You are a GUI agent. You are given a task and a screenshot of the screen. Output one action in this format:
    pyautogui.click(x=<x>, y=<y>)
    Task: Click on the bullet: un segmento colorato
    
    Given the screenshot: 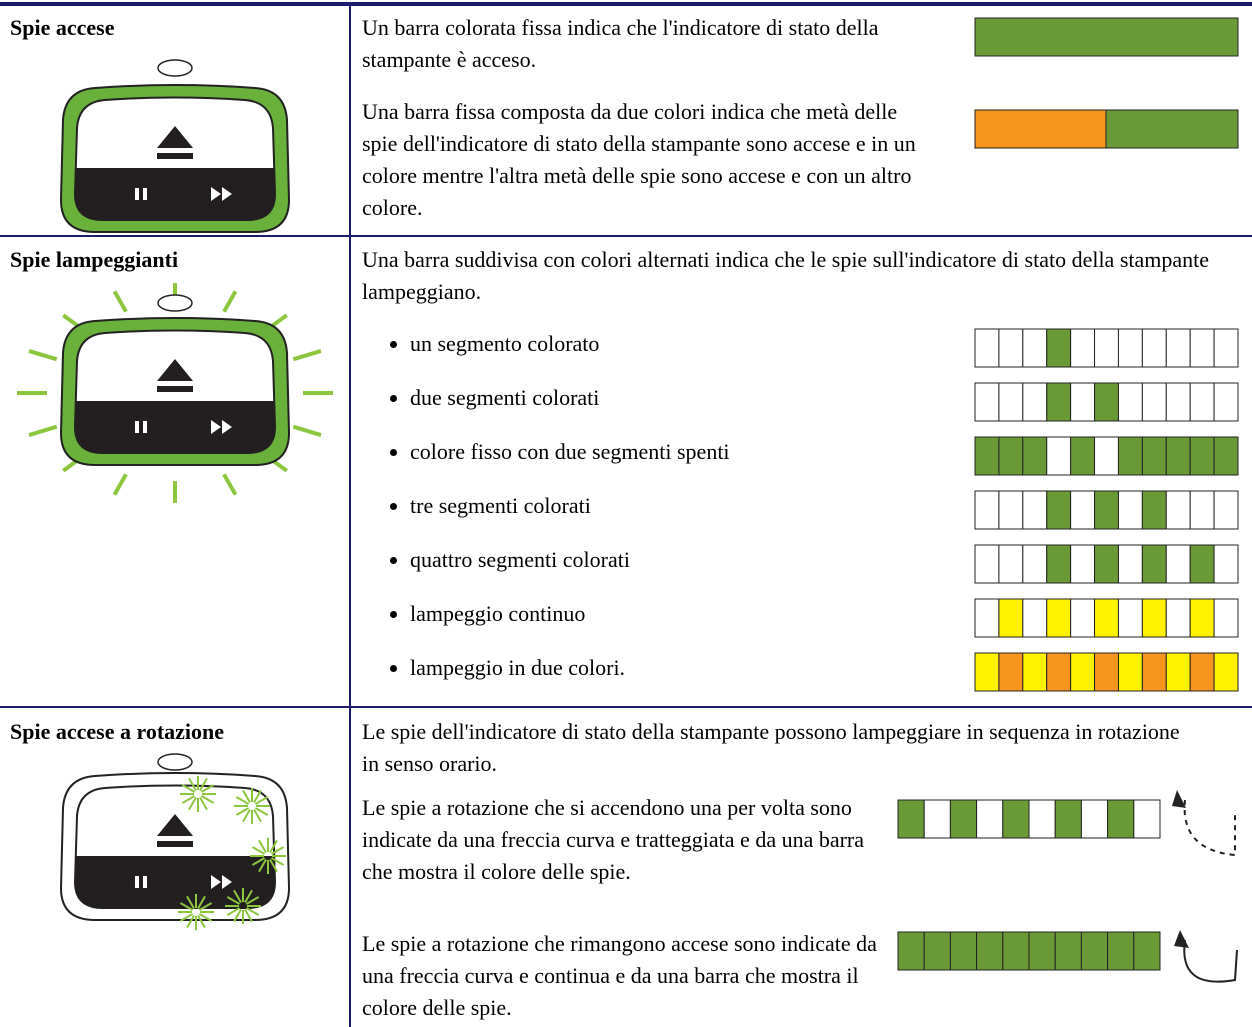 What is the action you would take?
    pyautogui.click(x=690, y=344)
    